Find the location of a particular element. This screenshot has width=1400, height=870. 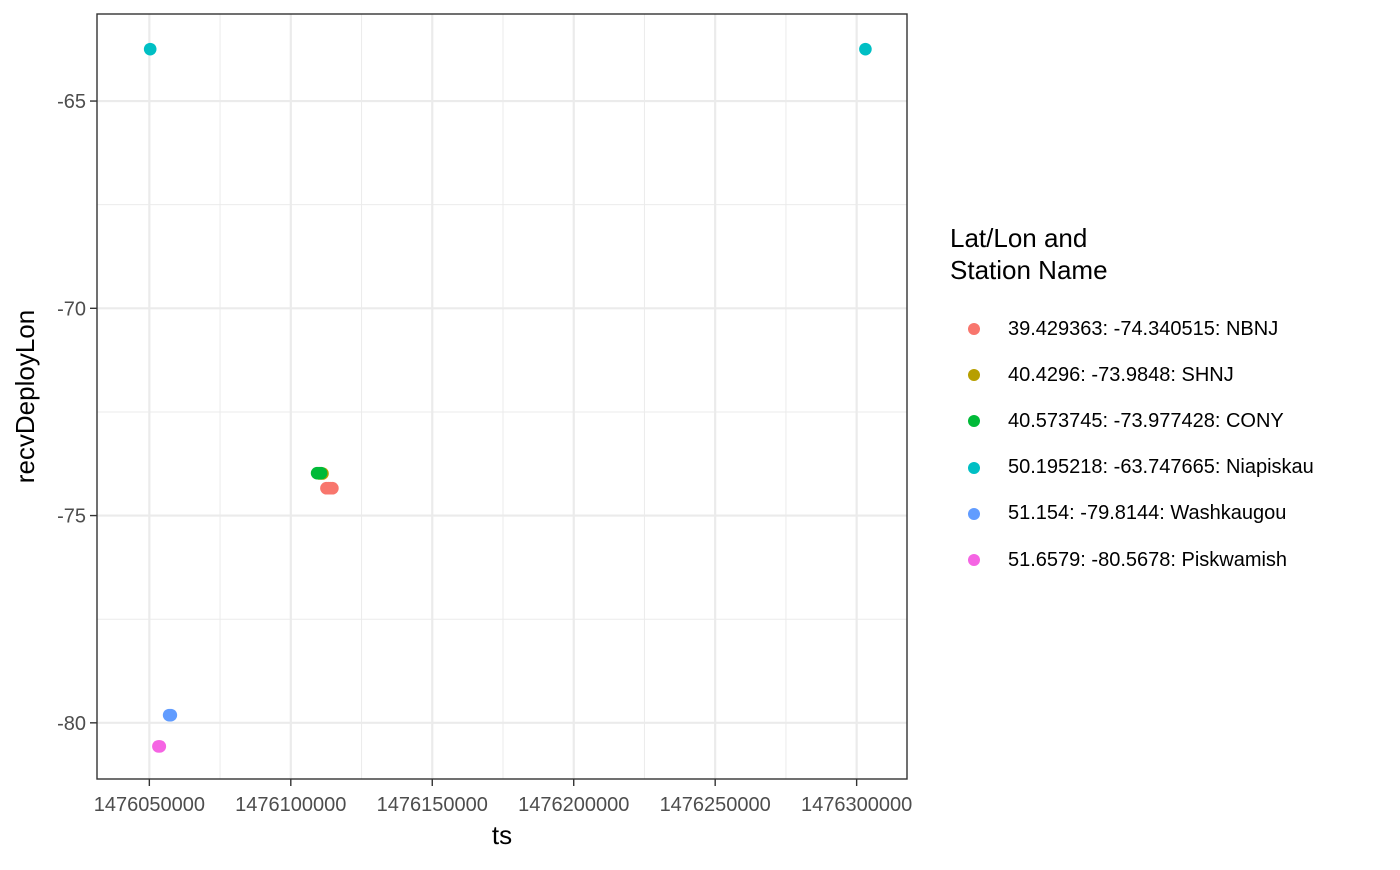

x-tick-label: 1476050000 is located at coordinates (149, 805).